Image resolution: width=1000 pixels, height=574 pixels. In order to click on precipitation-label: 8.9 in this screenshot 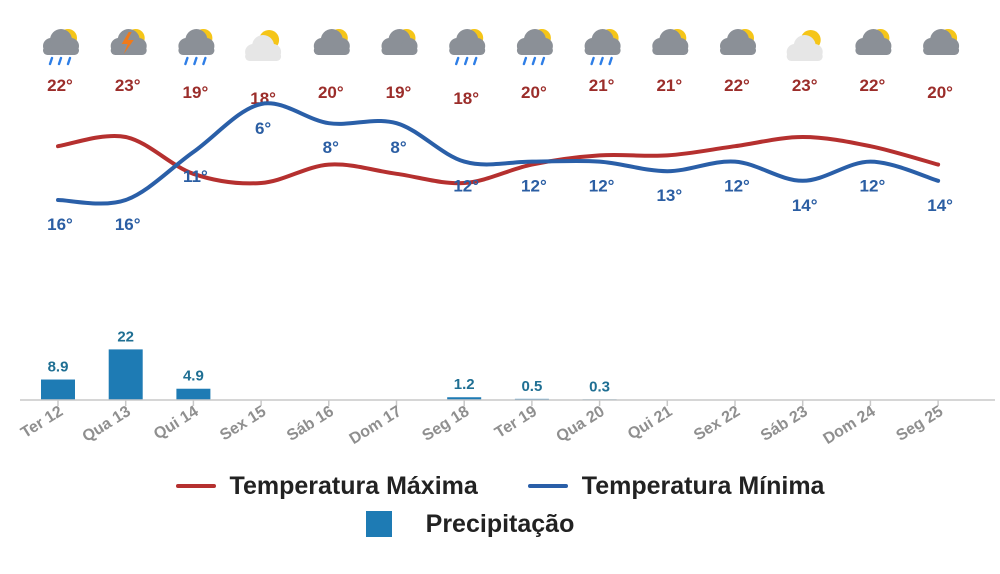, I will do `click(58, 367)`.